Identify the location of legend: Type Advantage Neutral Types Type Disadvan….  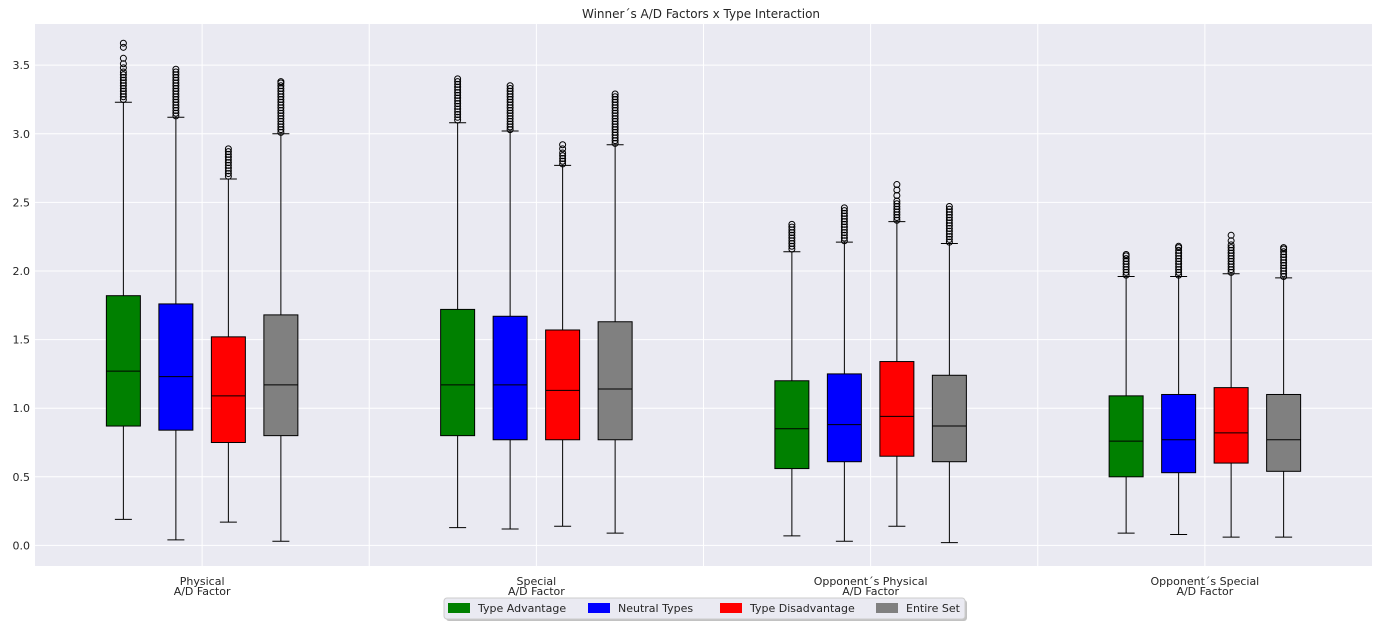
(705, 609).